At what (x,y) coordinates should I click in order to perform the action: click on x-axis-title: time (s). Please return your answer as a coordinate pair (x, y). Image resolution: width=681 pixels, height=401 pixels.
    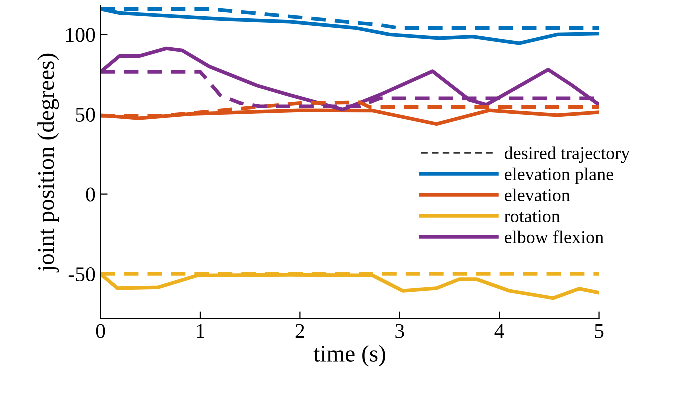
    Looking at the image, I should click on (350, 356).